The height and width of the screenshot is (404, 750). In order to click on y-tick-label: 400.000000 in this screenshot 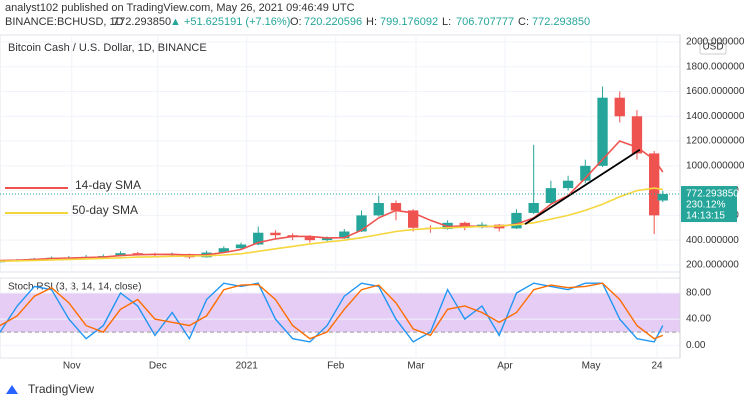, I will do `click(712, 240)`.